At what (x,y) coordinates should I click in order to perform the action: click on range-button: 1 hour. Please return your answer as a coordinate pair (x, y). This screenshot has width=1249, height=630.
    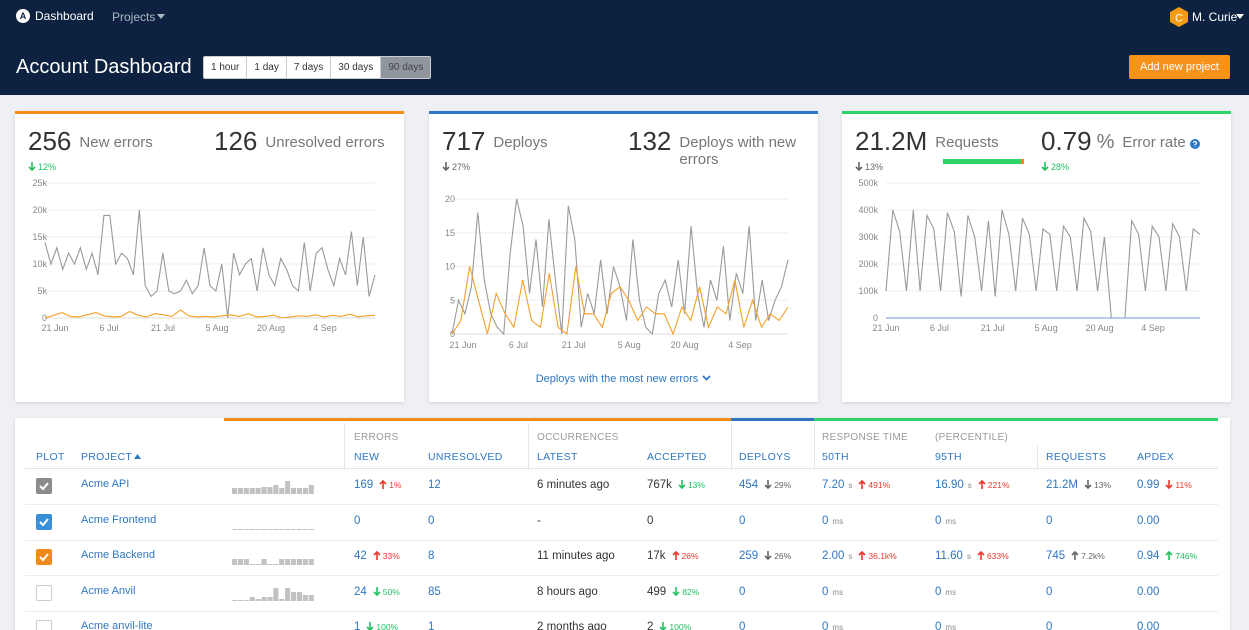
    Looking at the image, I should click on (225, 67).